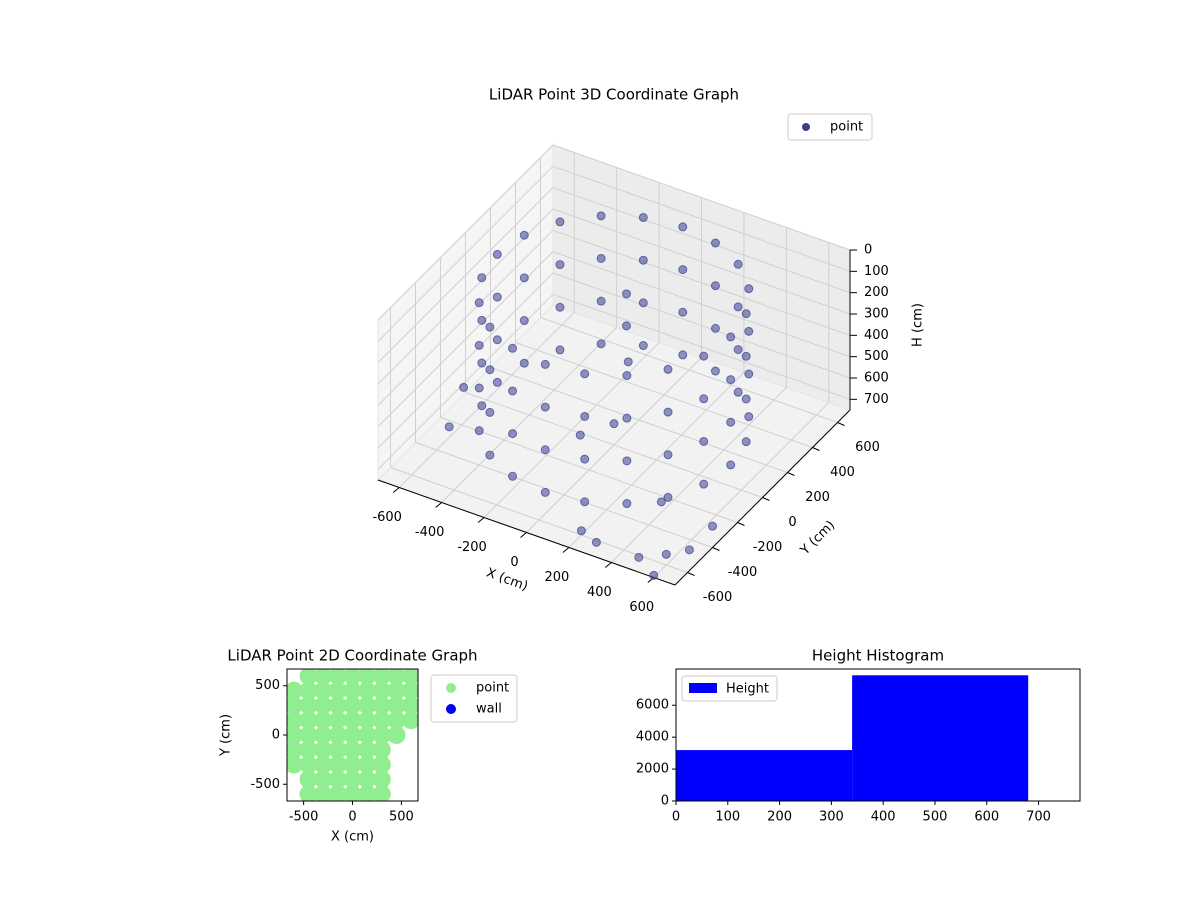 The width and height of the screenshot is (1200, 904). What do you see at coordinates (831, 817) in the screenshot?
I see `x-tick-label: 300` at bounding box center [831, 817].